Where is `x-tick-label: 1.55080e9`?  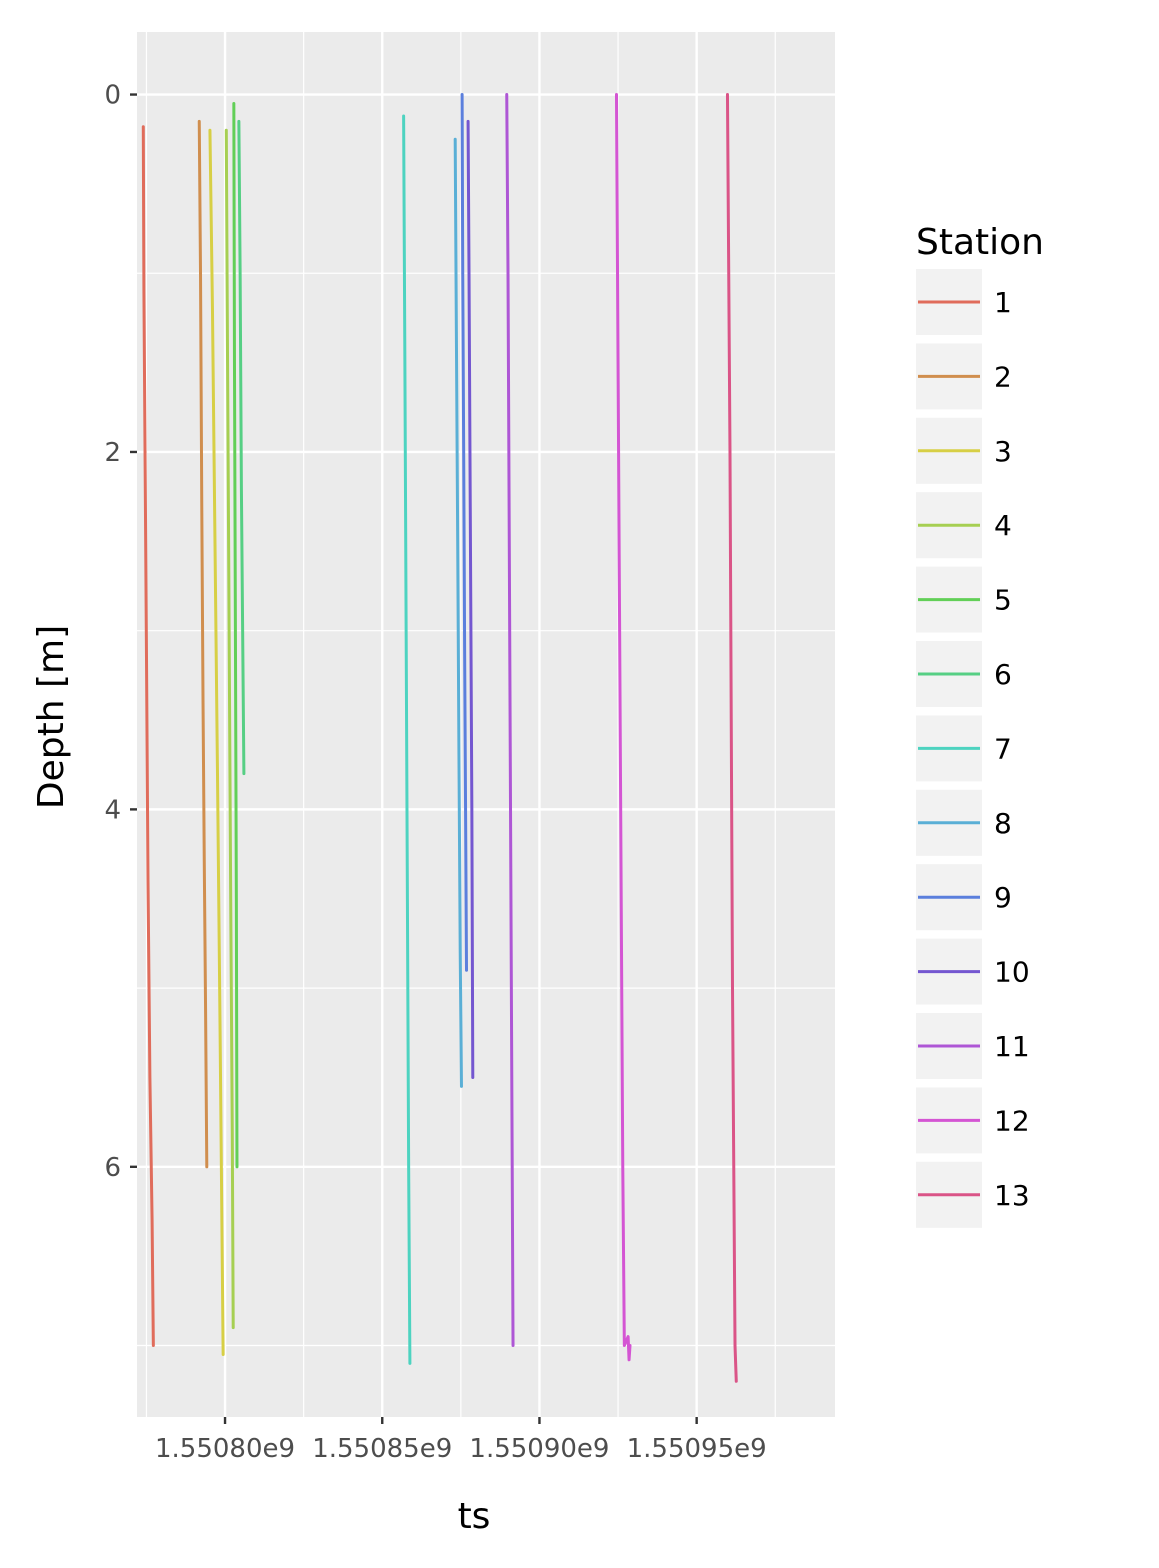 x-tick-label: 1.55080e9 is located at coordinates (225, 1449).